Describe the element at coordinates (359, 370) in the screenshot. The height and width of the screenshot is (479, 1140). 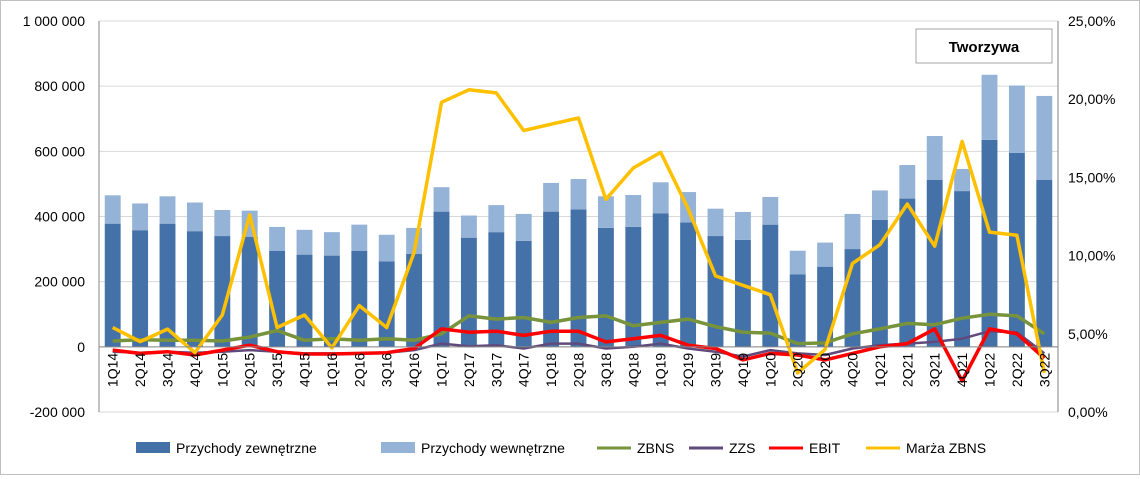
I see `x-tick-label: 2Q16` at that location.